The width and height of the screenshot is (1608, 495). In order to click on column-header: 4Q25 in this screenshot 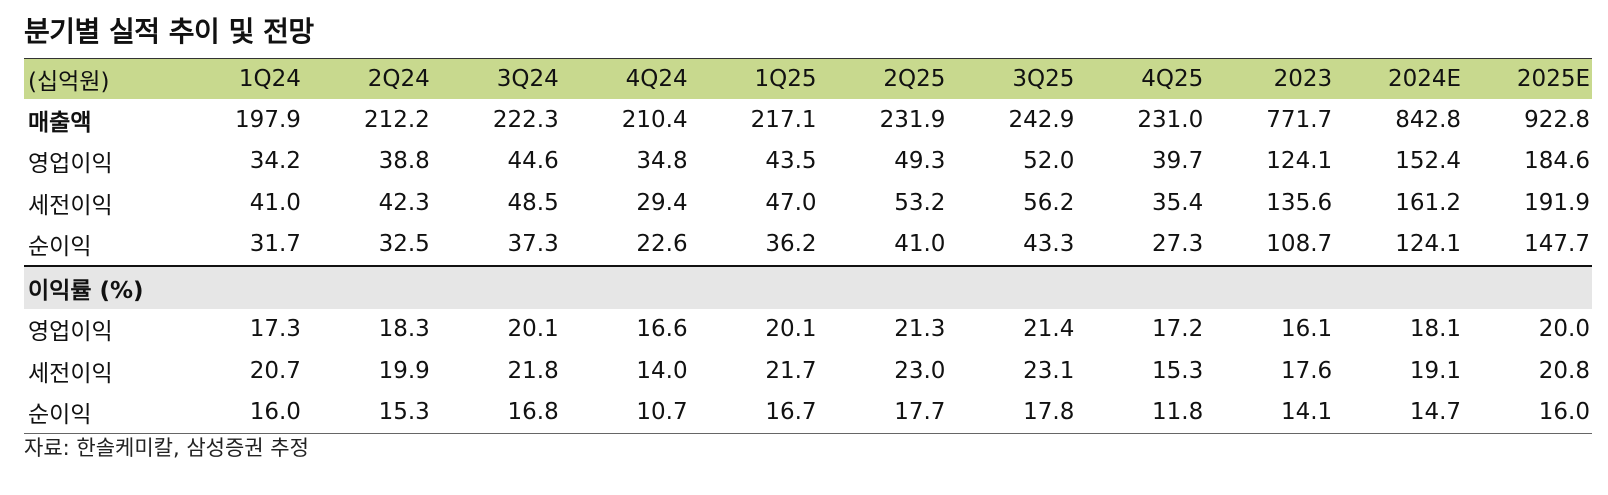, I will do `click(1141, 78)`.